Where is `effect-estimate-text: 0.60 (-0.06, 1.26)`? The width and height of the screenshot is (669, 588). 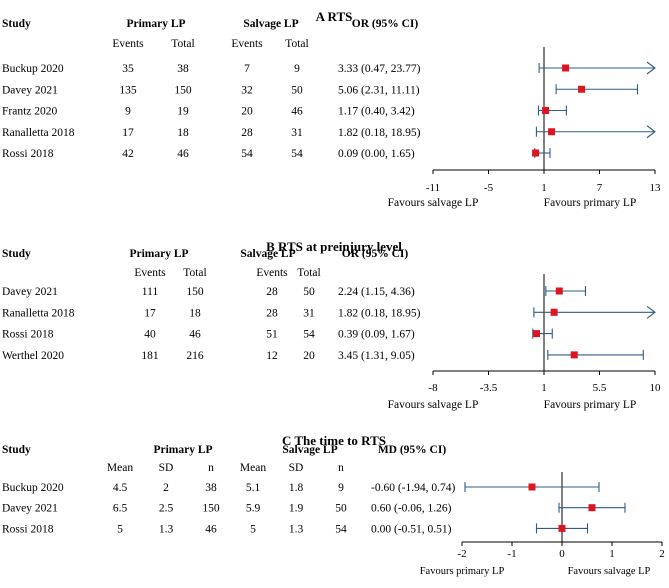 effect-estimate-text: 0.60 (-0.06, 1.26) is located at coordinates (411, 509).